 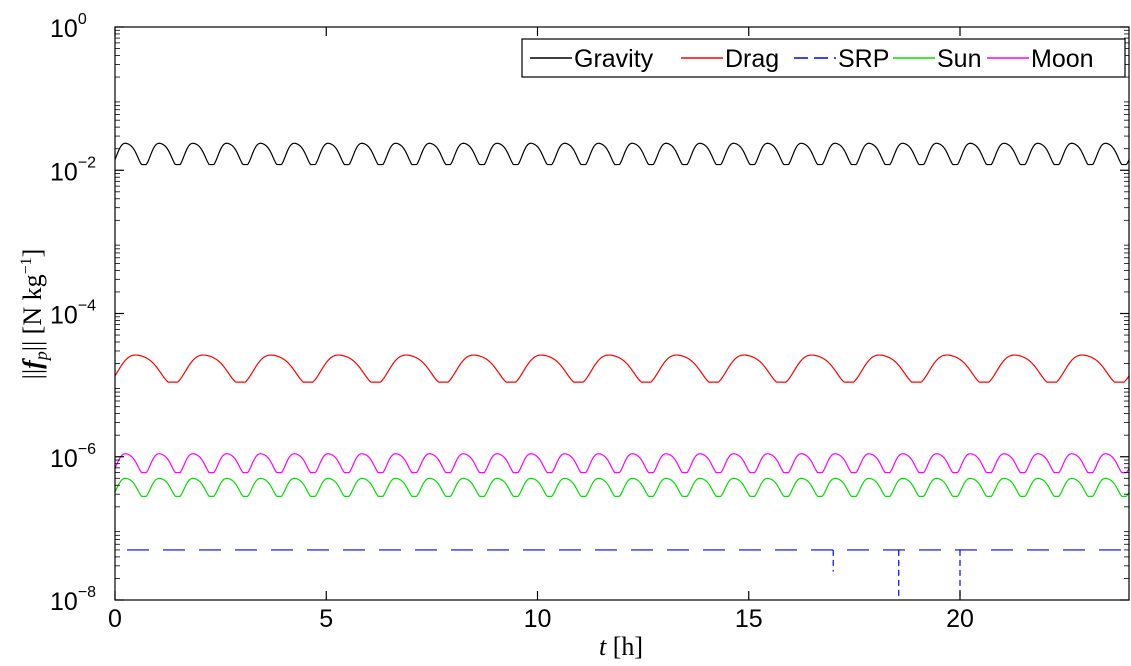 What do you see at coordinates (68, 27) in the screenshot?
I see `y-tick-label: 10⁰` at bounding box center [68, 27].